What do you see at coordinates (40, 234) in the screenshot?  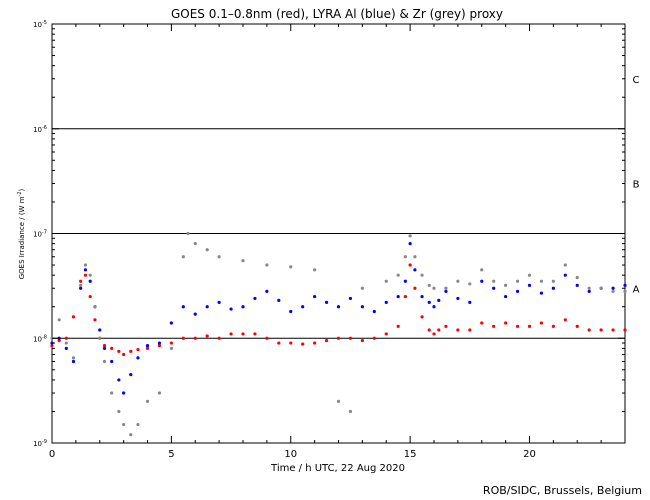 I see `y-tick-label: 10-7` at bounding box center [40, 234].